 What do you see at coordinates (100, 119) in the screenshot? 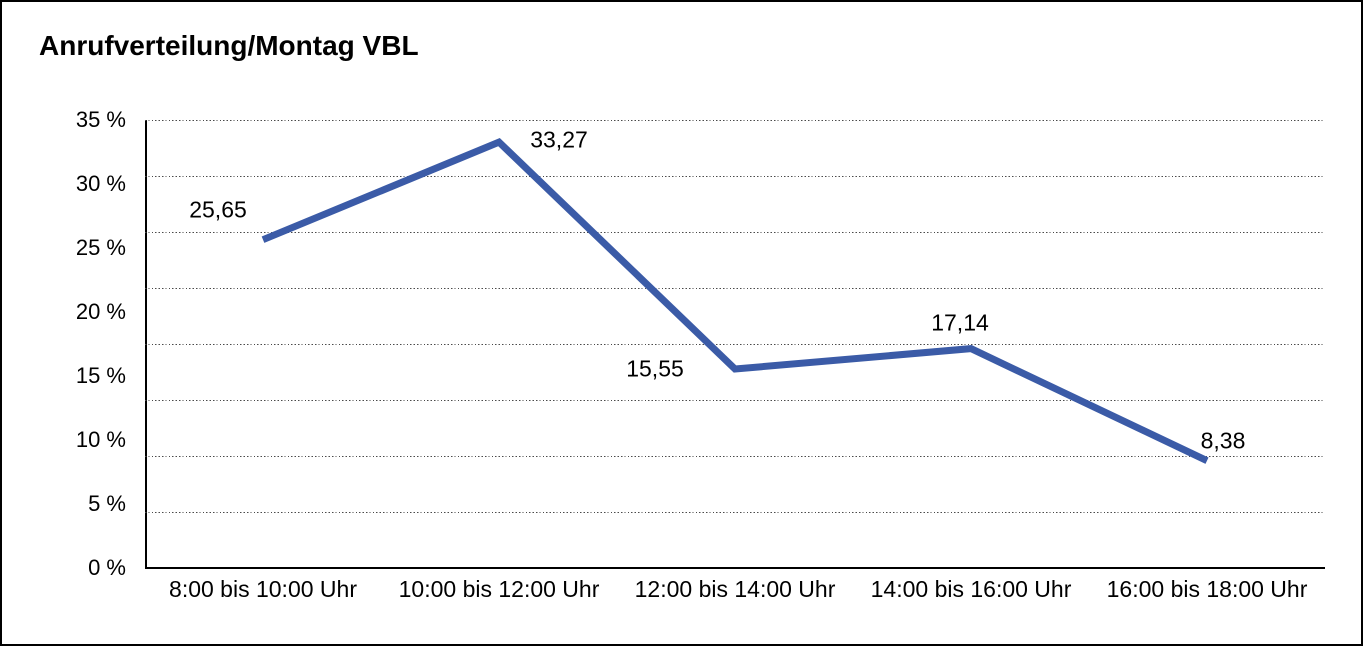
I see `y-axis-label: 35 %` at bounding box center [100, 119].